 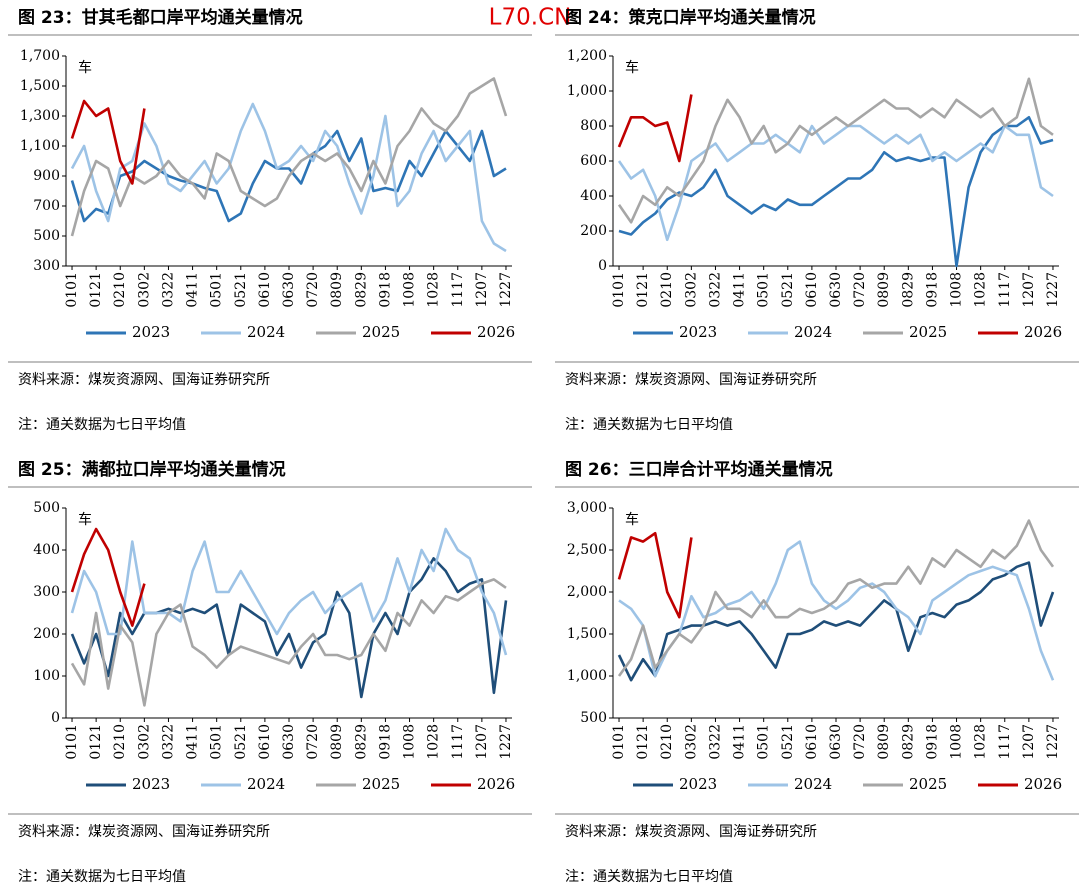 What do you see at coordinates (46, 266) in the screenshot?
I see `y-tick-label: 300` at bounding box center [46, 266].